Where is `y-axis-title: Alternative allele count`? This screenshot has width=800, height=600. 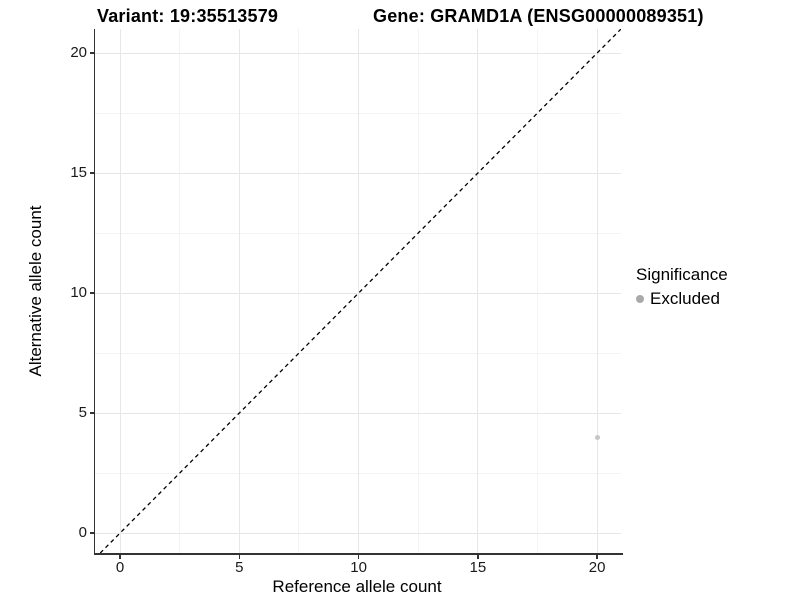 y-axis-title: Alternative allele count is located at coordinates (35, 291).